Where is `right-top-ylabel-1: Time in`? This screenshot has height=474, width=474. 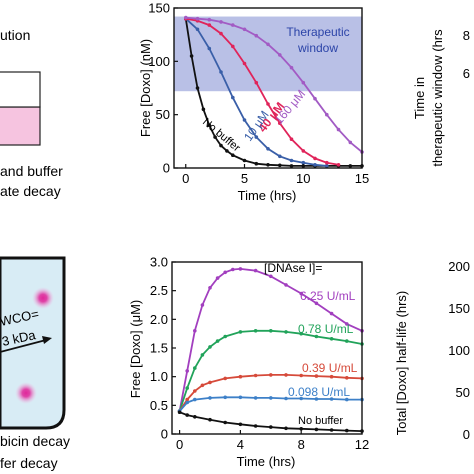
right-top-ylabel-1: Time in is located at coordinates (419, 98).